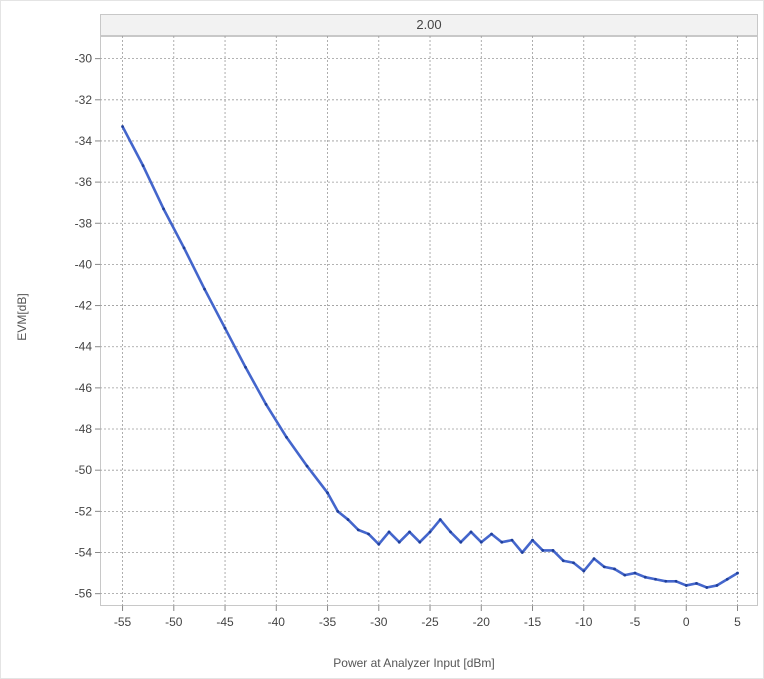 Image resolution: width=764 pixels, height=679 pixels. Describe the element at coordinates (533, 622) in the screenshot. I see `x-tick-label: -15` at that location.